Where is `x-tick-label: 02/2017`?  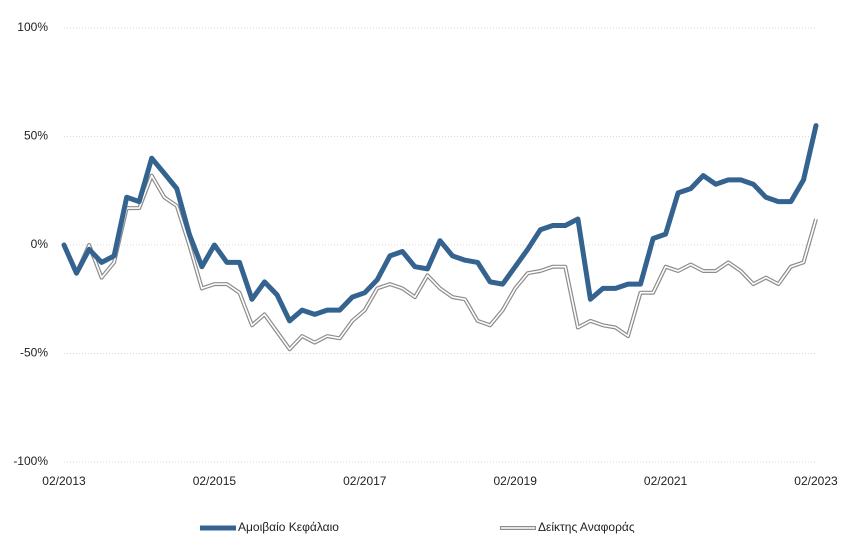 x-tick-label: 02/2017 is located at coordinates (365, 481).